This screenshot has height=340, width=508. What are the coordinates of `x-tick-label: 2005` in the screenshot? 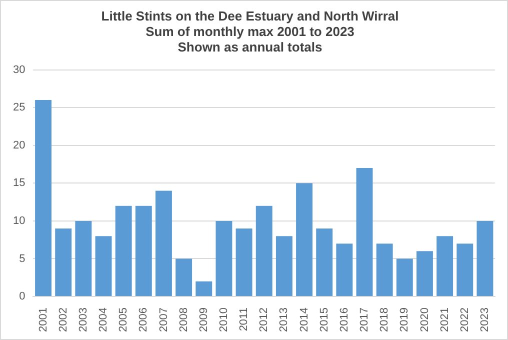 It's located at (124, 320).